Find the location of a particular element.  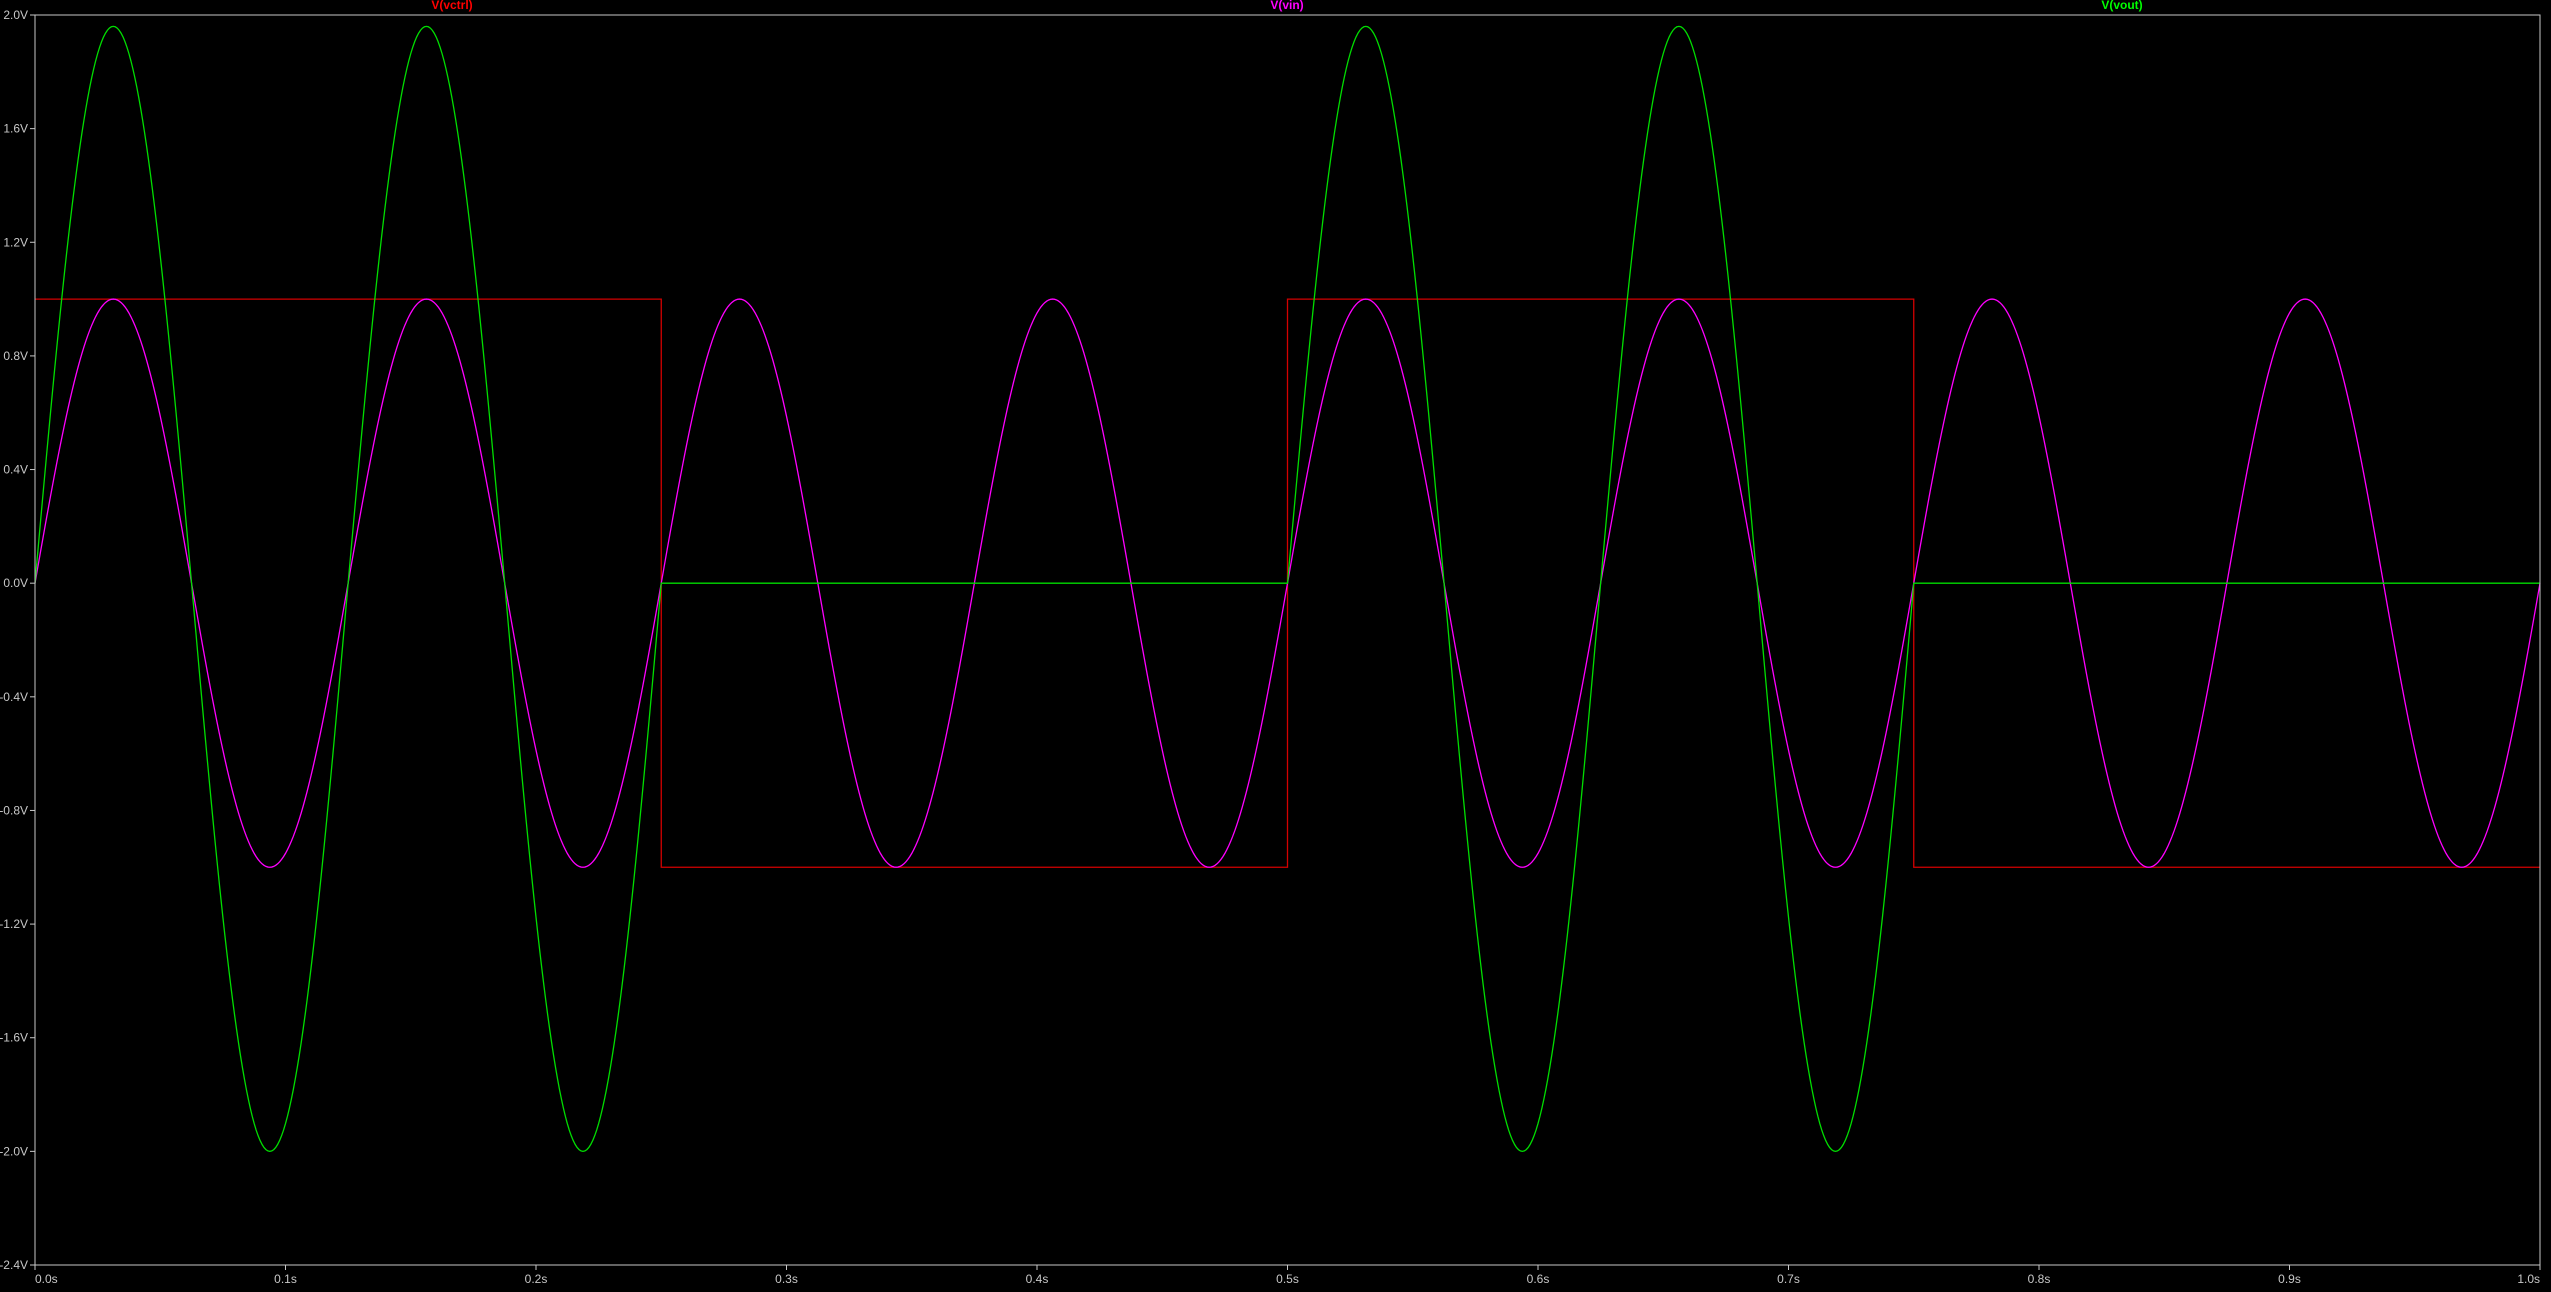

x-tick-label: 0.4s is located at coordinates (1037, 1279).